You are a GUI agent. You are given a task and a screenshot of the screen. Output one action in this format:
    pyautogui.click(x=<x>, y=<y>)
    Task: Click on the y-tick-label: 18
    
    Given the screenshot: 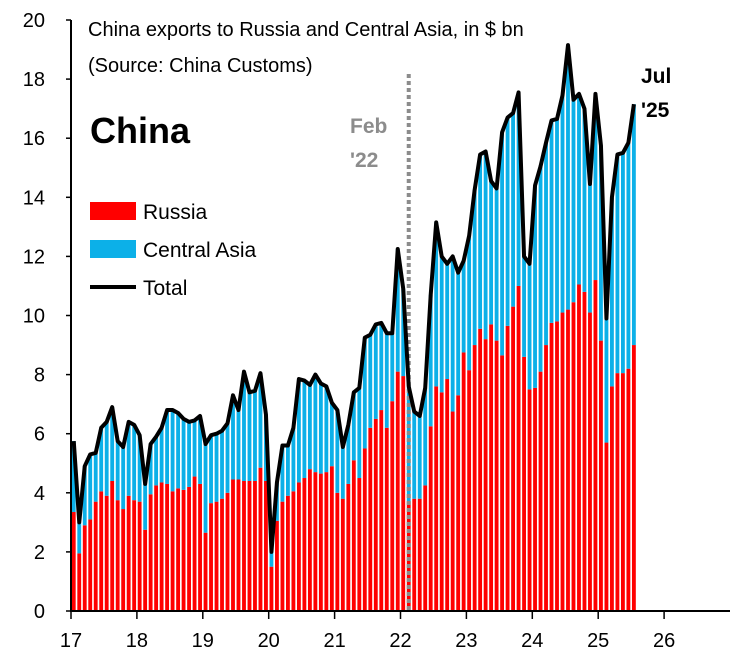 What is the action you would take?
    pyautogui.click(x=34, y=80)
    